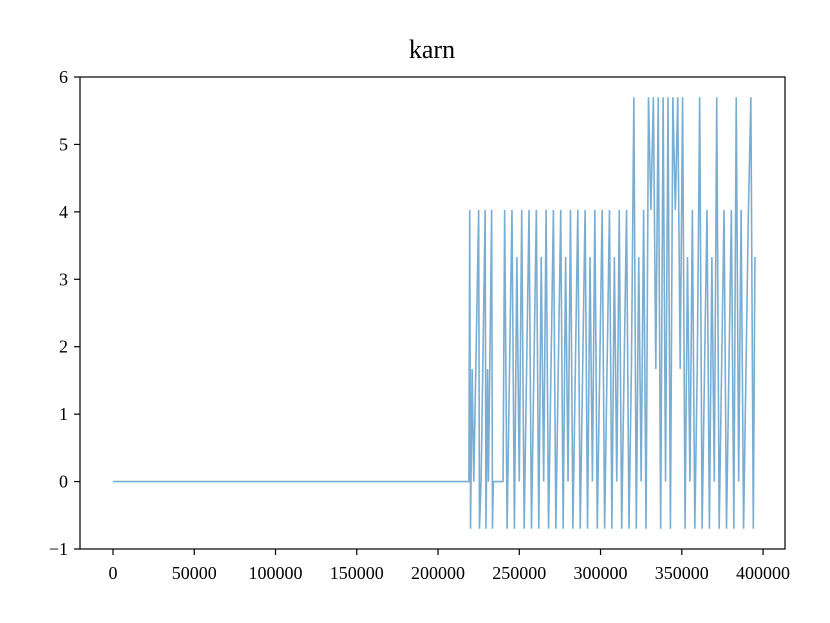  I want to click on x-tick-label: 300000, so click(601, 573).